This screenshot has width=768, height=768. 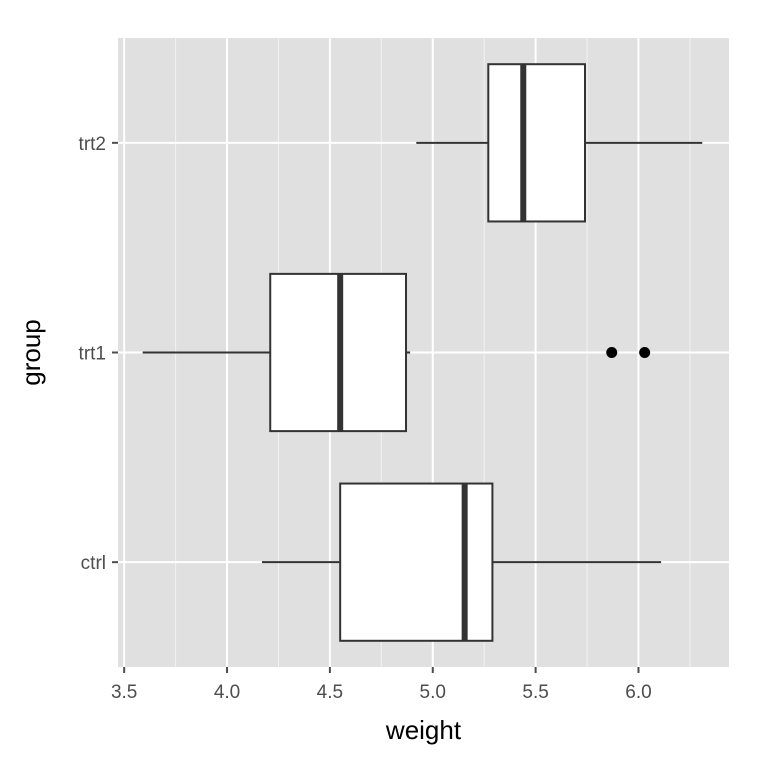 I want to click on y-tick-label: ctrl, so click(x=93, y=563).